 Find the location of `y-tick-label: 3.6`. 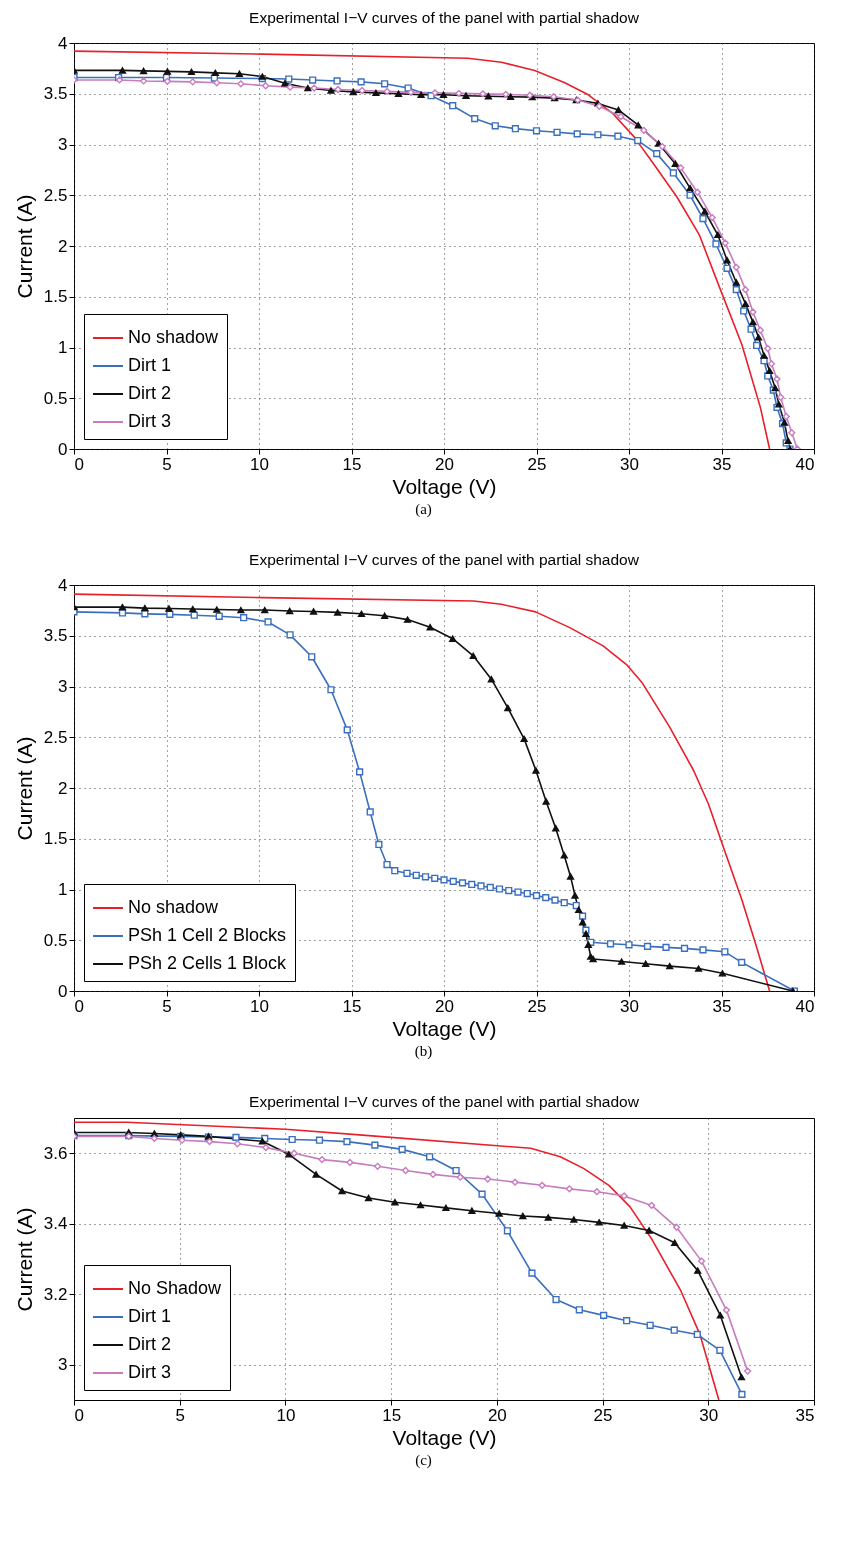

y-tick-label: 3.6 is located at coordinates (55, 1153).